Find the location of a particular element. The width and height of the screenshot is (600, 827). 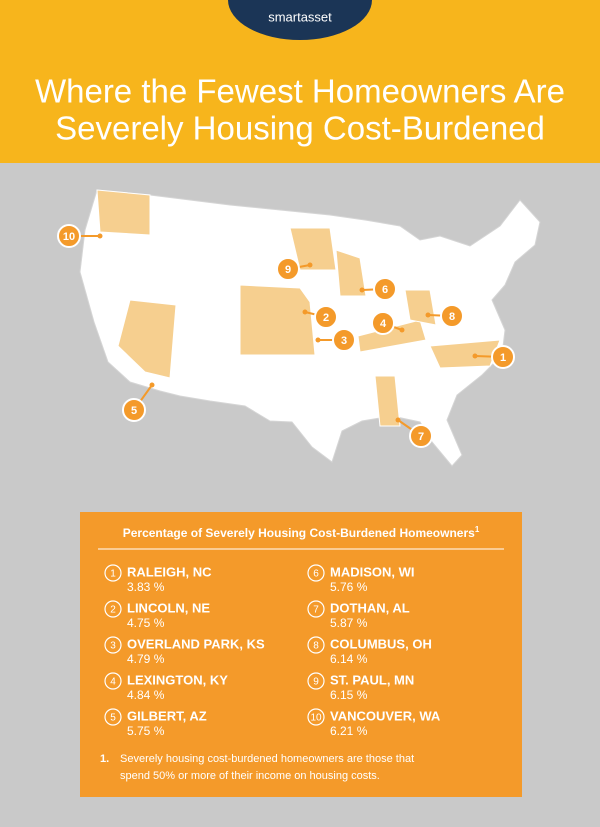

city-name: DOTHAN, AL is located at coordinates (370, 607).